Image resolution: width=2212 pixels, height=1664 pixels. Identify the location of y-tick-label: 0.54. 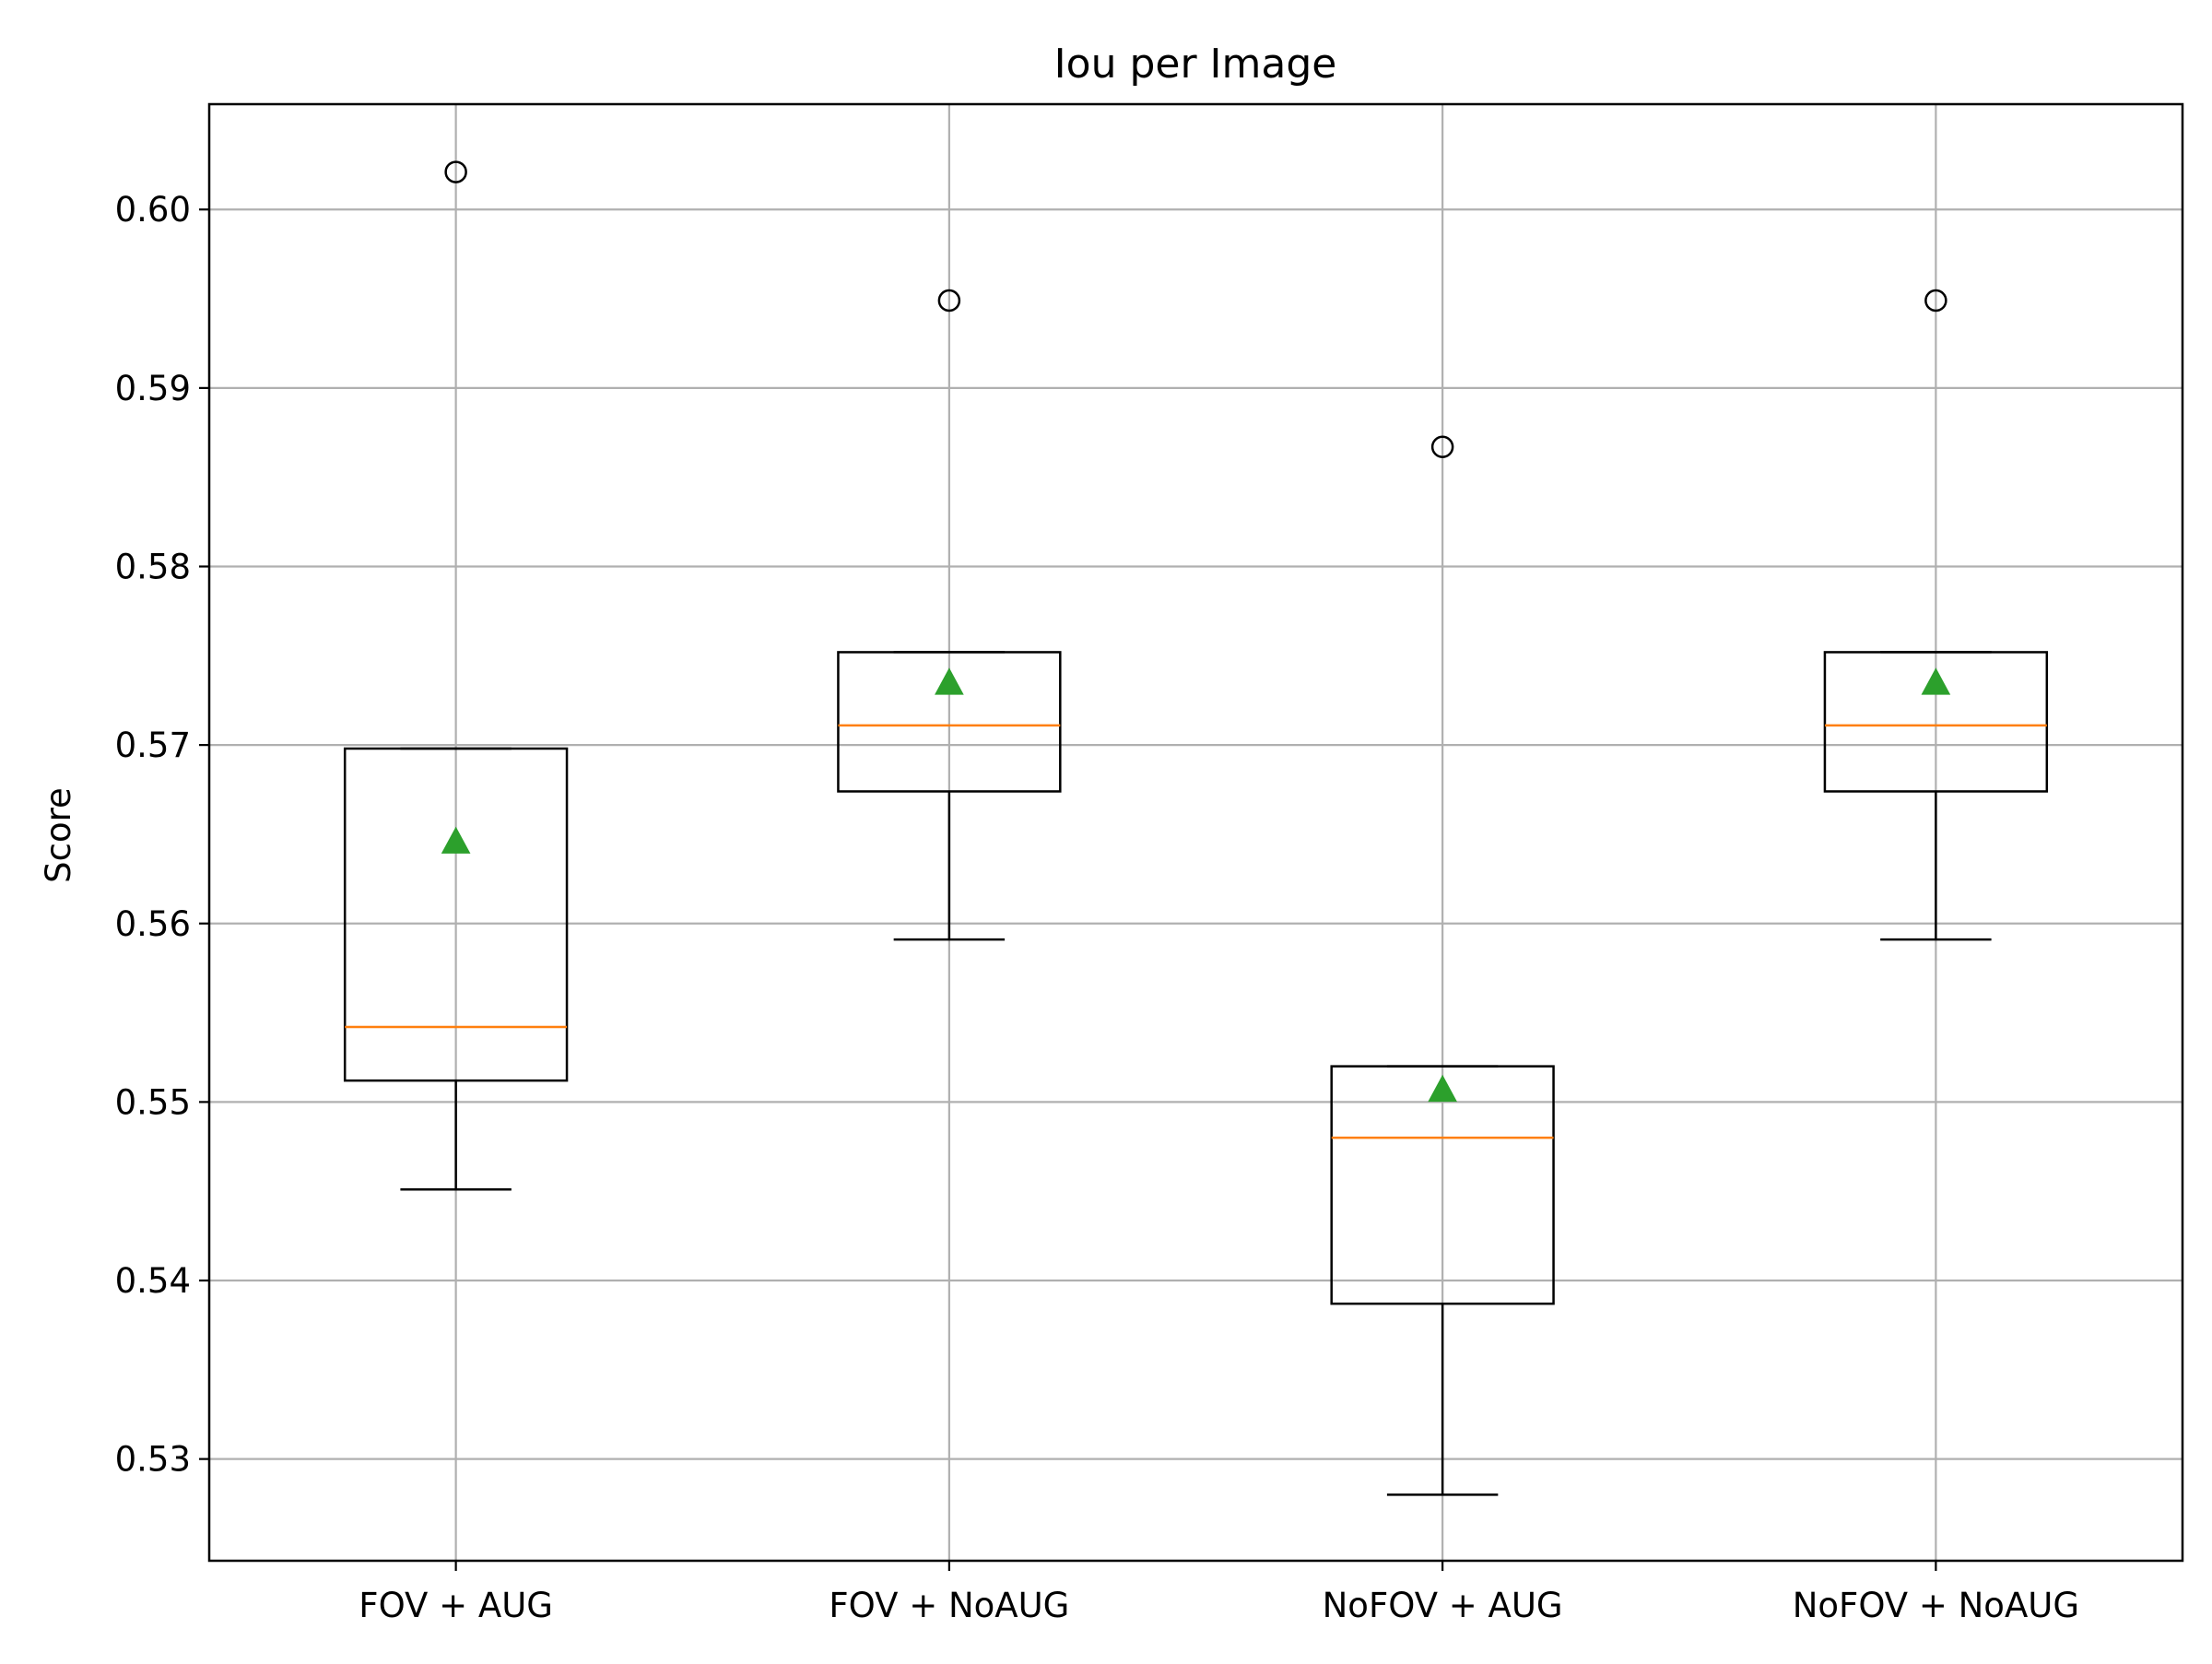
(153, 1281).